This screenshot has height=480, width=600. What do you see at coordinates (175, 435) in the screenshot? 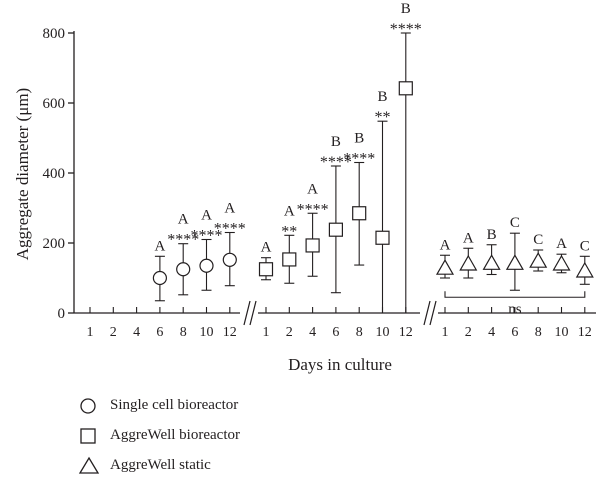
I see `legend-label: AggreWell bioreactor` at bounding box center [175, 435].